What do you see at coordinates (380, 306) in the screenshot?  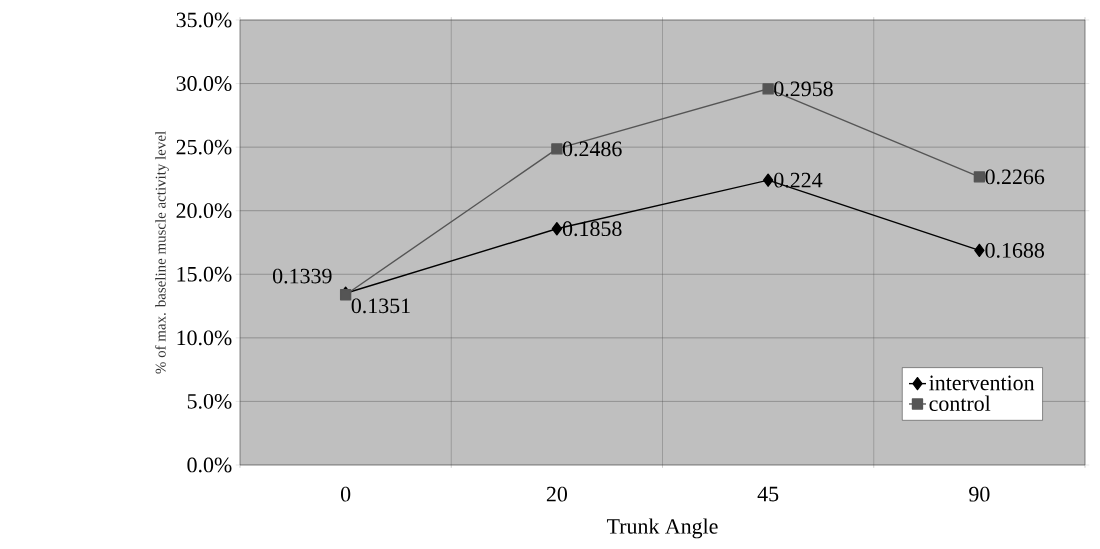 I see `data-label: 0.1351` at bounding box center [380, 306].